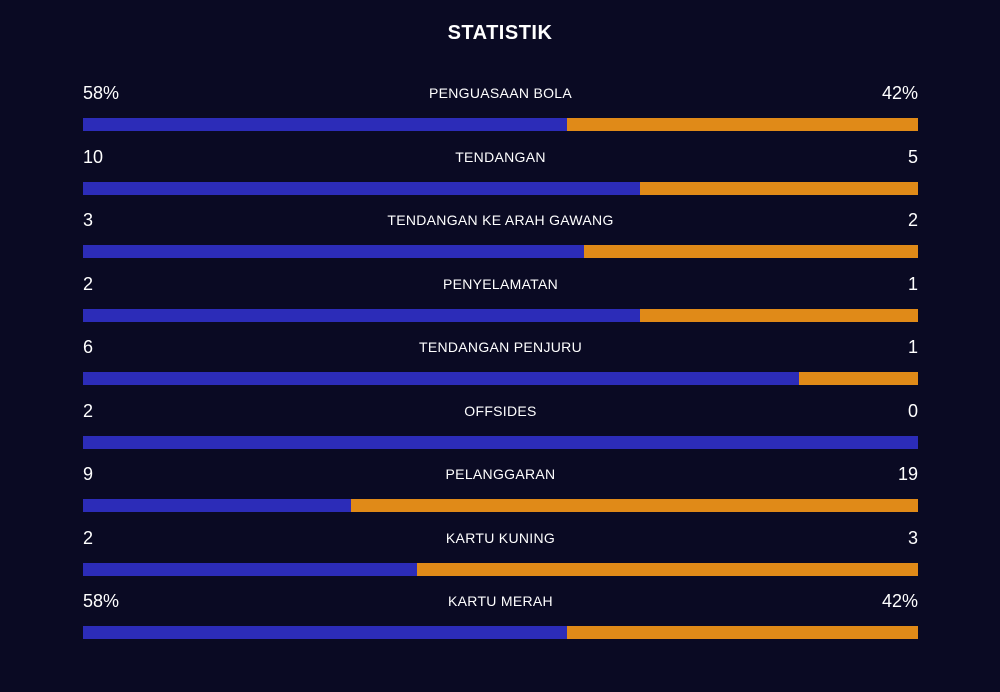  I want to click on stat-label: TENDANGAN, so click(500, 156).